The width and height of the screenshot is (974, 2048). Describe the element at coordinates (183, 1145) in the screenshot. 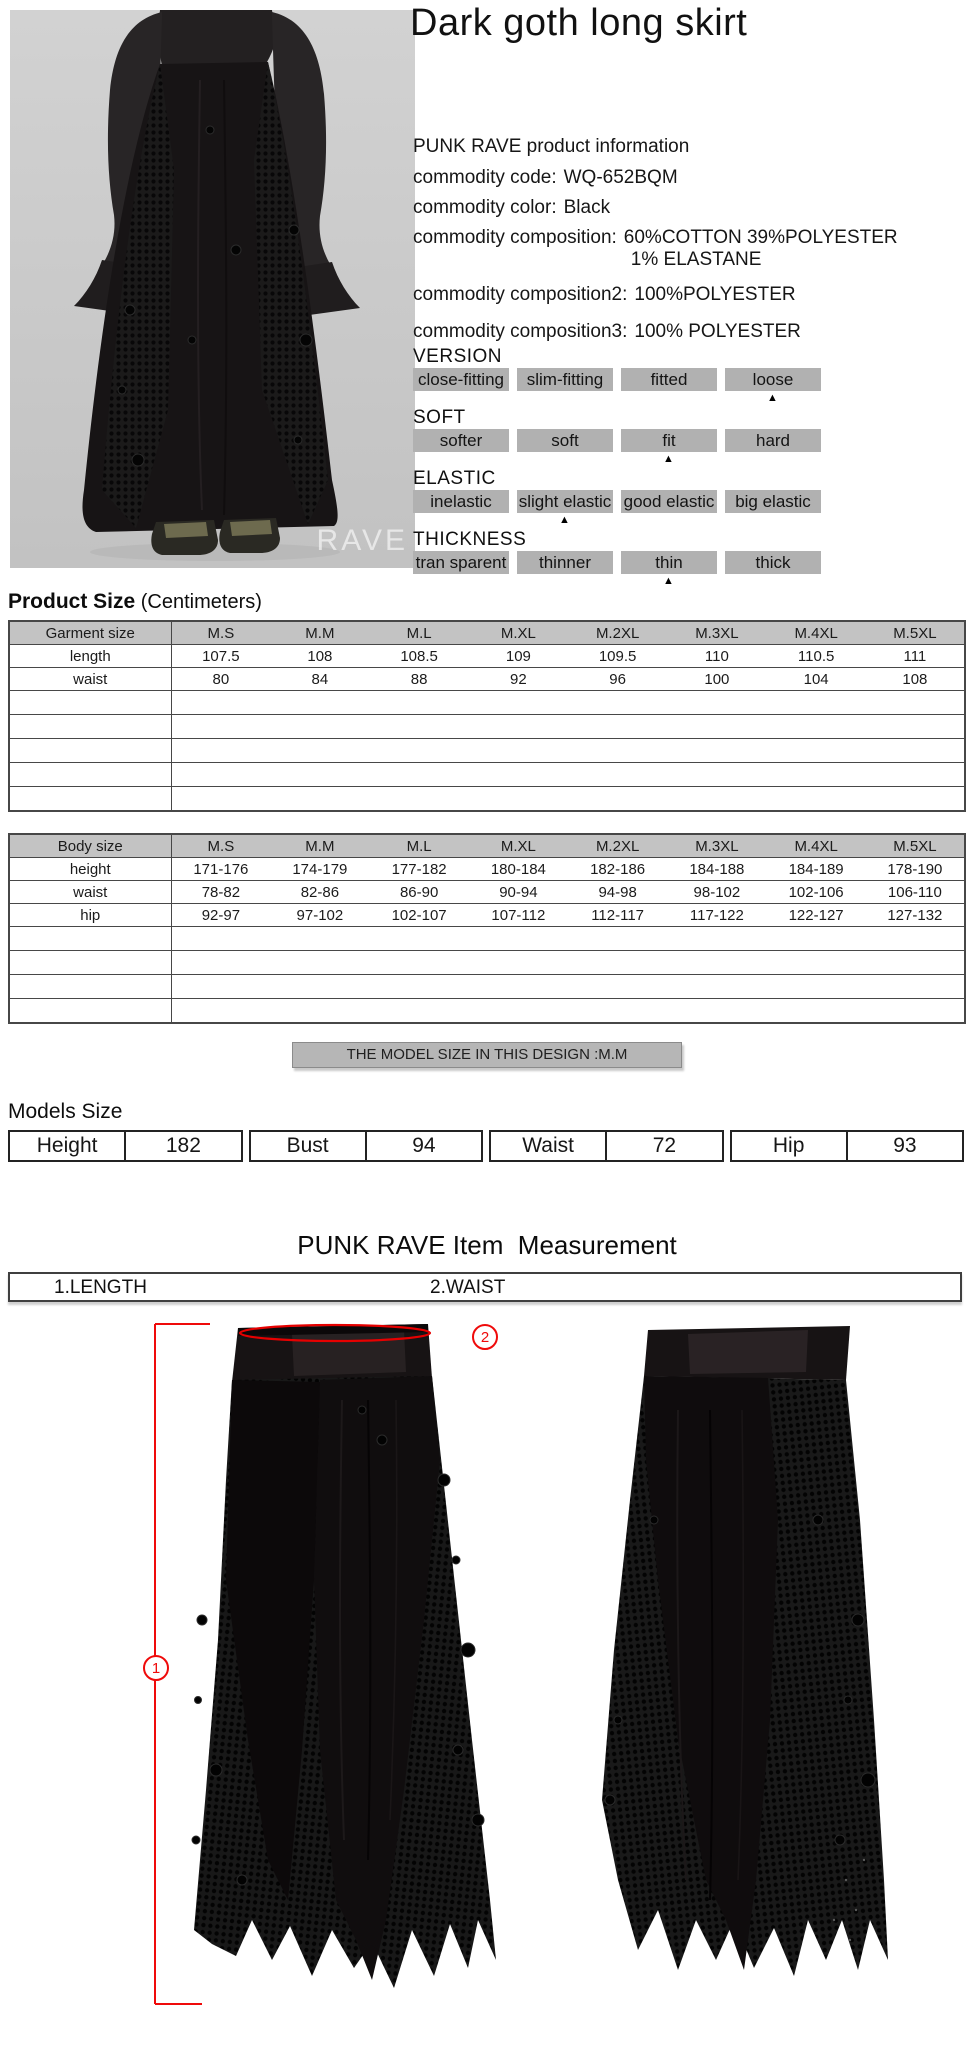

I see `model-size-value: 182` at that location.